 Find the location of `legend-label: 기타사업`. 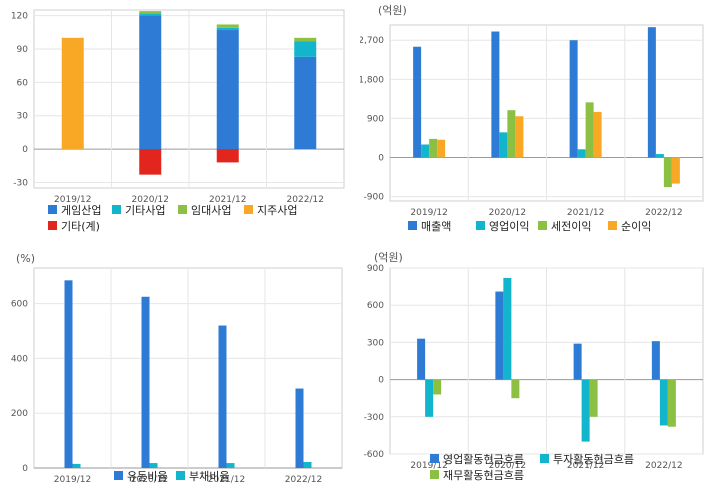

legend-label: 기타사업 is located at coordinates (145, 210).